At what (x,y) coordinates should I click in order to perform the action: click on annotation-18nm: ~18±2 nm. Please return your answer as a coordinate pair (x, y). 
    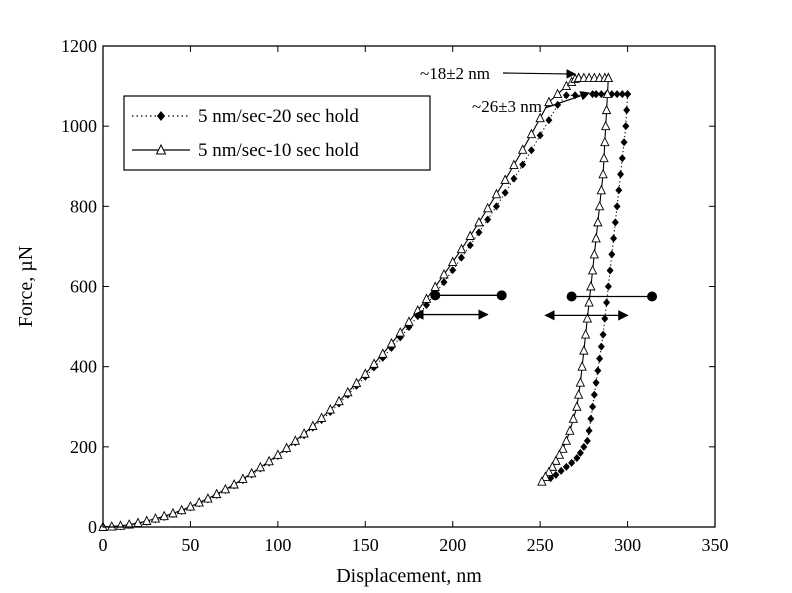
    Looking at the image, I should click on (455, 73).